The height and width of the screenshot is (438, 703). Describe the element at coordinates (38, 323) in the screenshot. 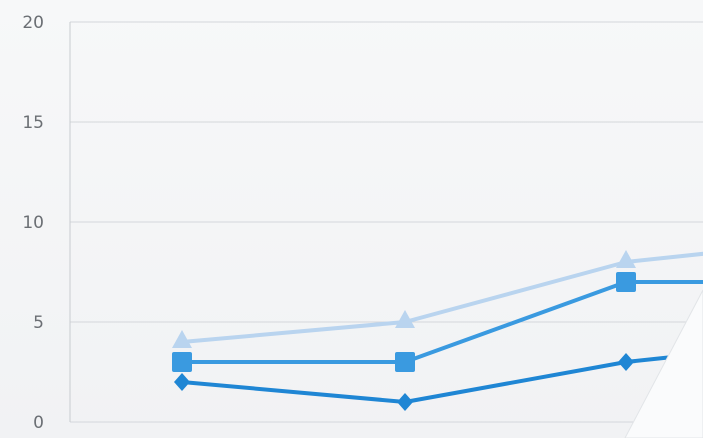

I see `y-tick-label: 5` at that location.